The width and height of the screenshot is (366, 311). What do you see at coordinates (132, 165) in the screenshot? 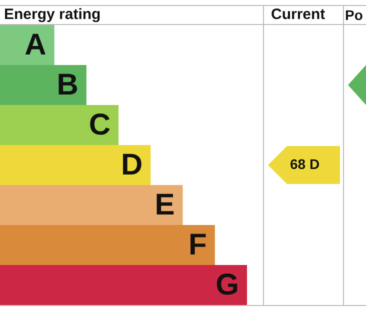
I see `y-tick-label: D` at bounding box center [132, 165].